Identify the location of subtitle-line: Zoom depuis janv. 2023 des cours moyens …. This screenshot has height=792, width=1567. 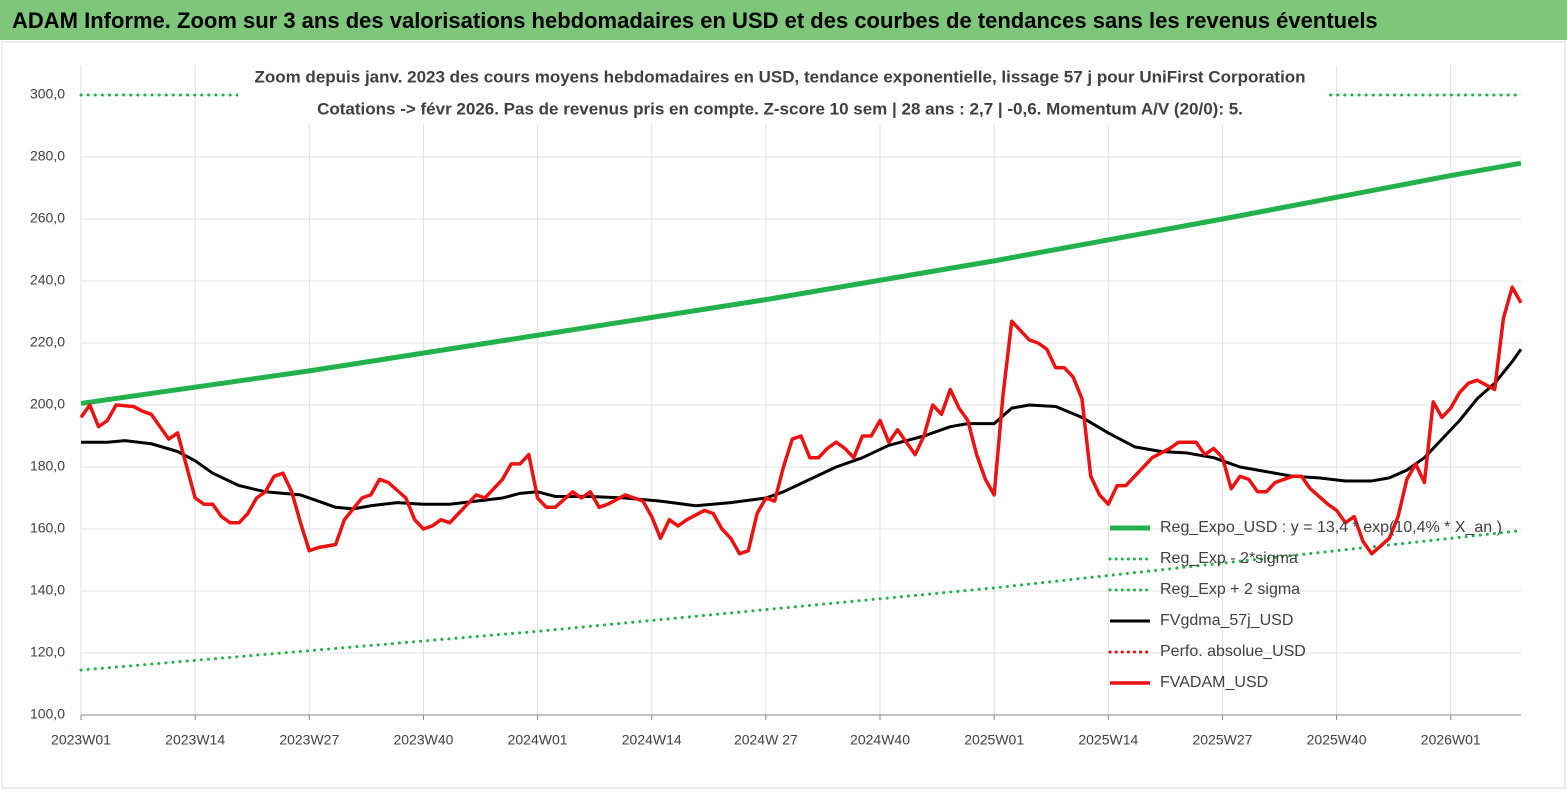
(779, 76).